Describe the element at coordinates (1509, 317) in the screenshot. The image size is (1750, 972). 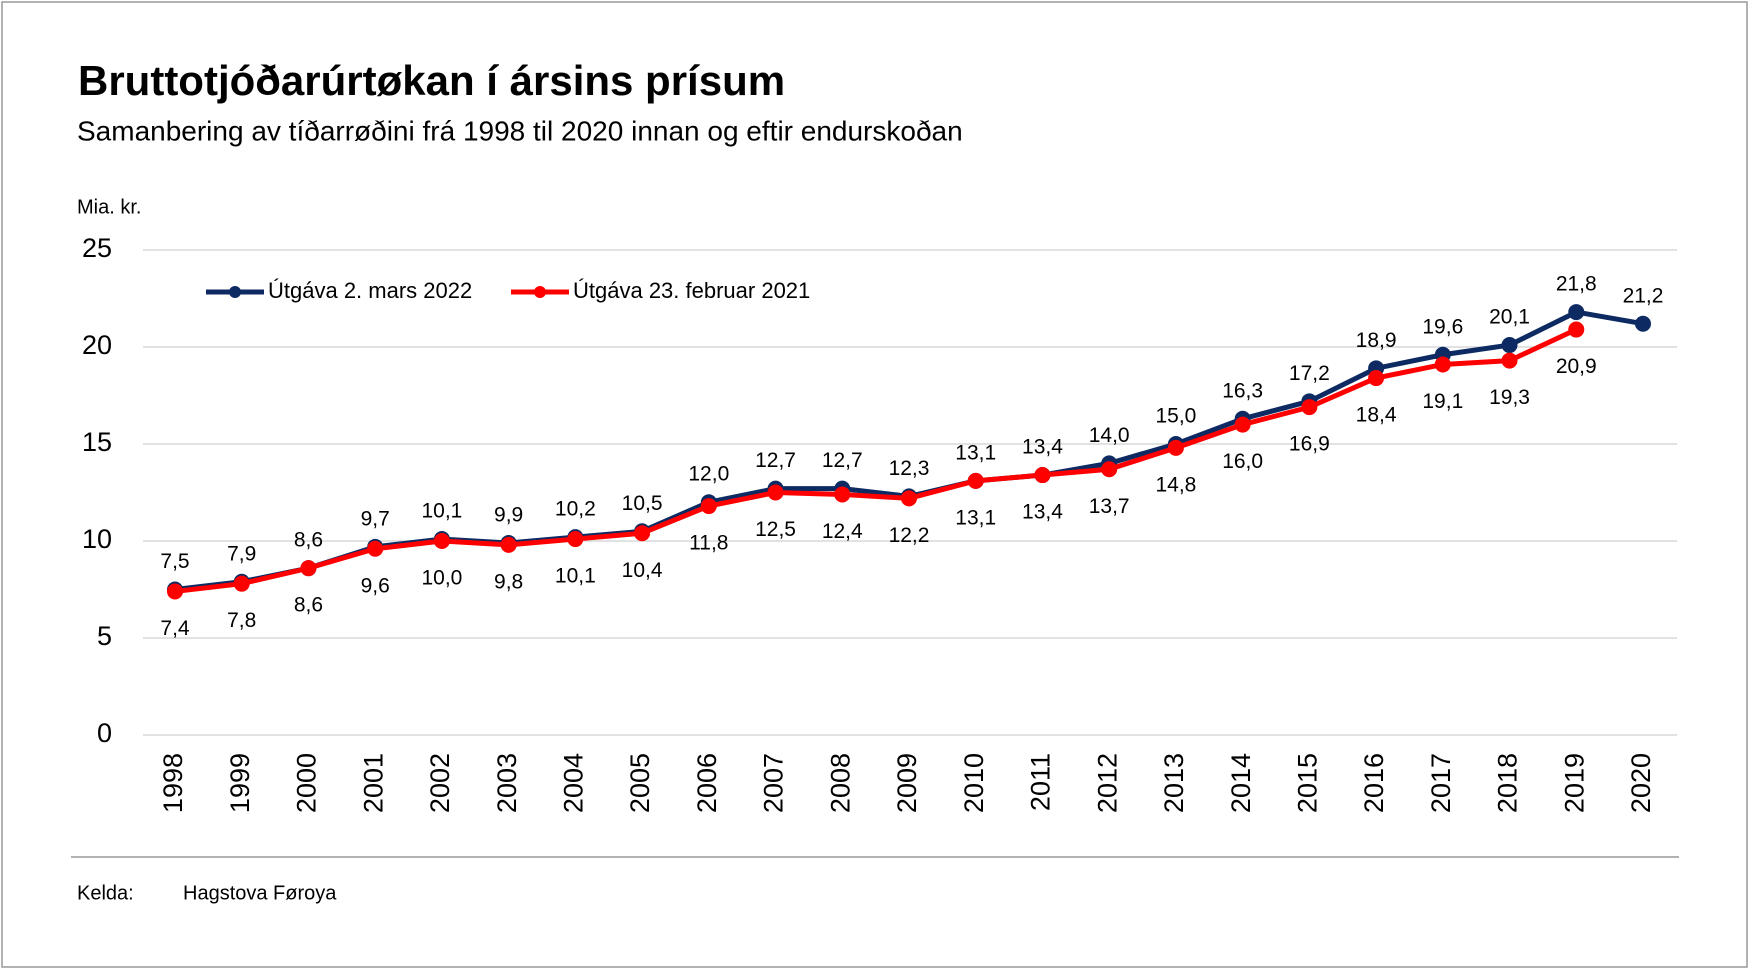
I see `data-label: 20,1` at that location.